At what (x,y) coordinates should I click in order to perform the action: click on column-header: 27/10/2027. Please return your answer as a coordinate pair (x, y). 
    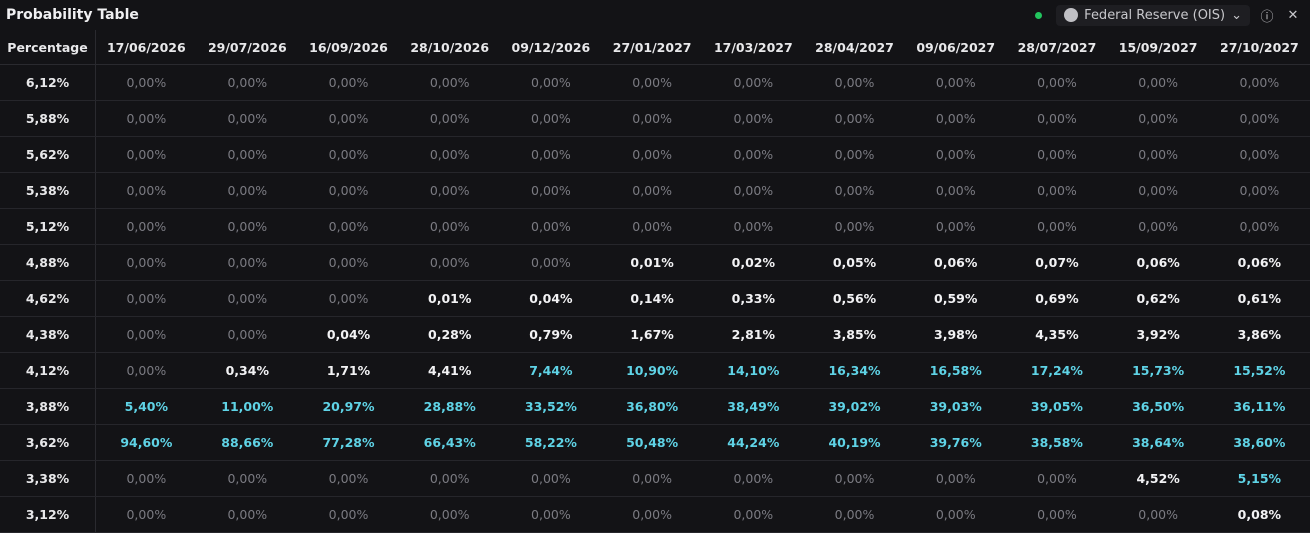
    Looking at the image, I should click on (1259, 47).